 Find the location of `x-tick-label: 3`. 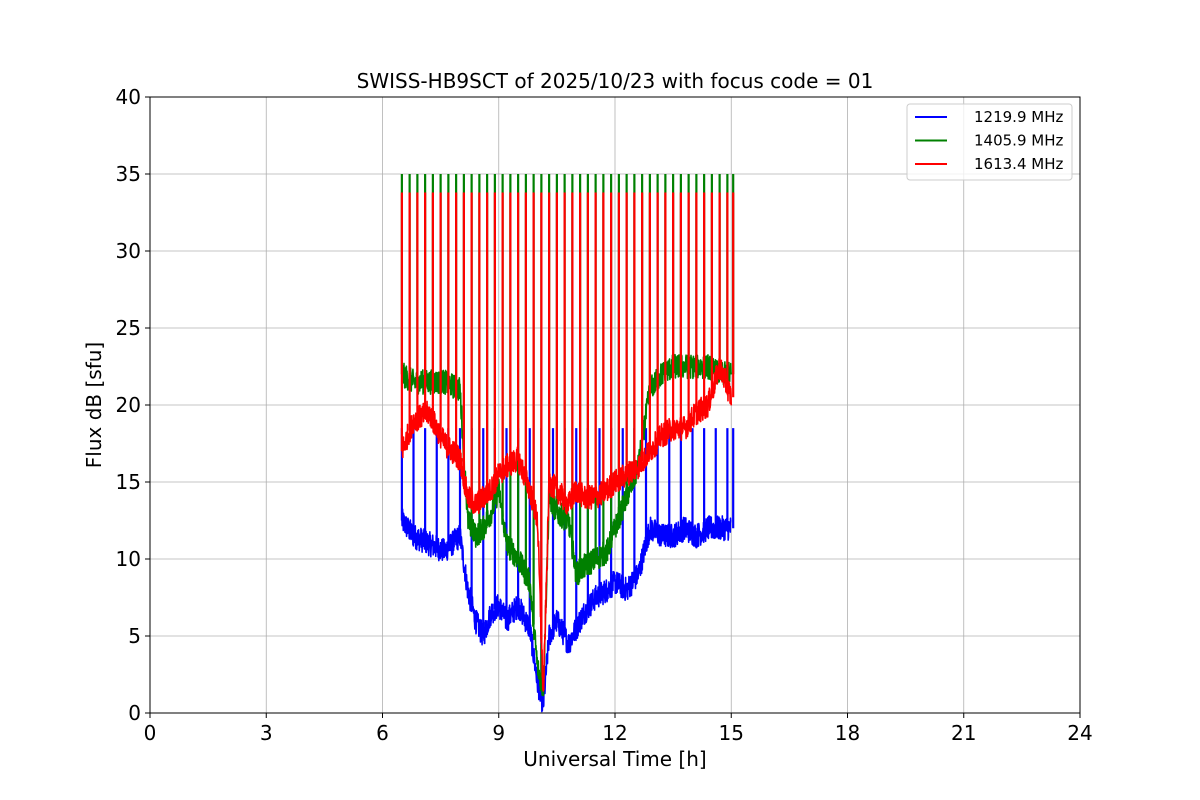

x-tick-label: 3 is located at coordinates (266, 733).